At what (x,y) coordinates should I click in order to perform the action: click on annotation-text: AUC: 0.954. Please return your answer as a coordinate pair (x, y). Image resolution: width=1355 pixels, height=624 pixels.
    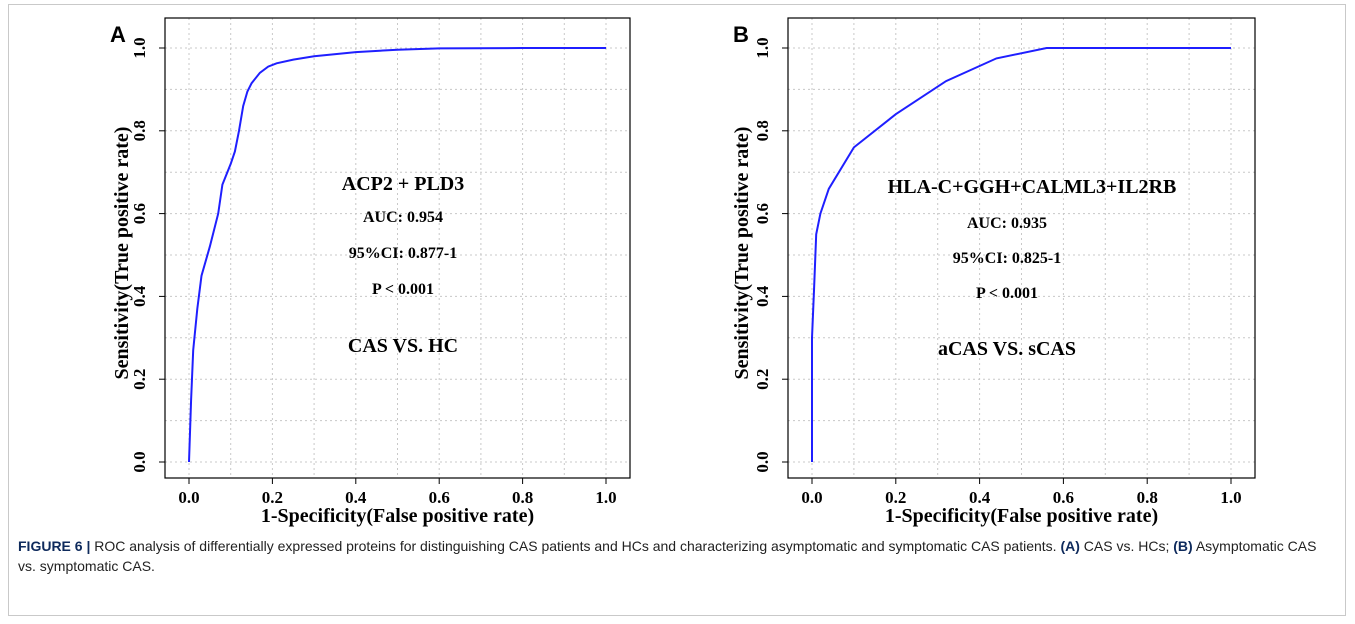
    Looking at the image, I should click on (403, 217).